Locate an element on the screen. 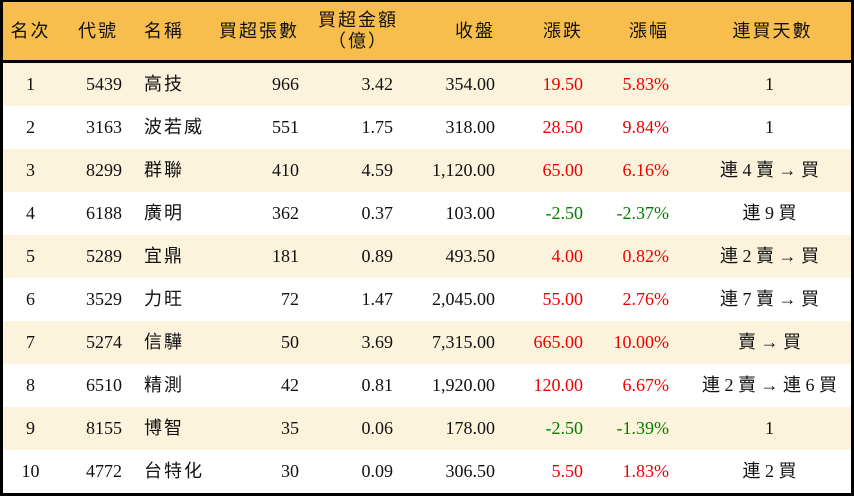 This screenshot has height=496, width=854. column-header-change-pct: 漲幅 is located at coordinates (649, 30).